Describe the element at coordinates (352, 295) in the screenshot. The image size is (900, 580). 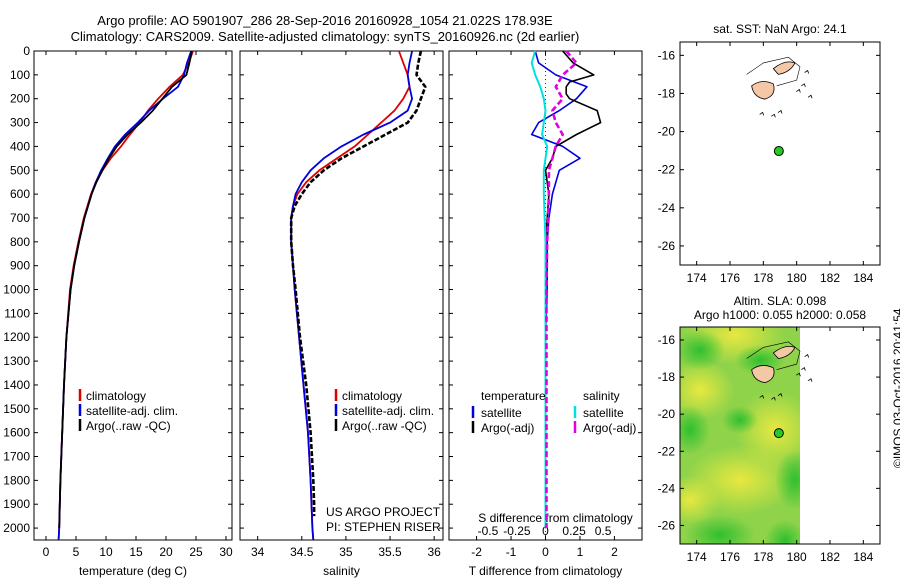
I see `series-line-satellite-adj-clim-` at that location.